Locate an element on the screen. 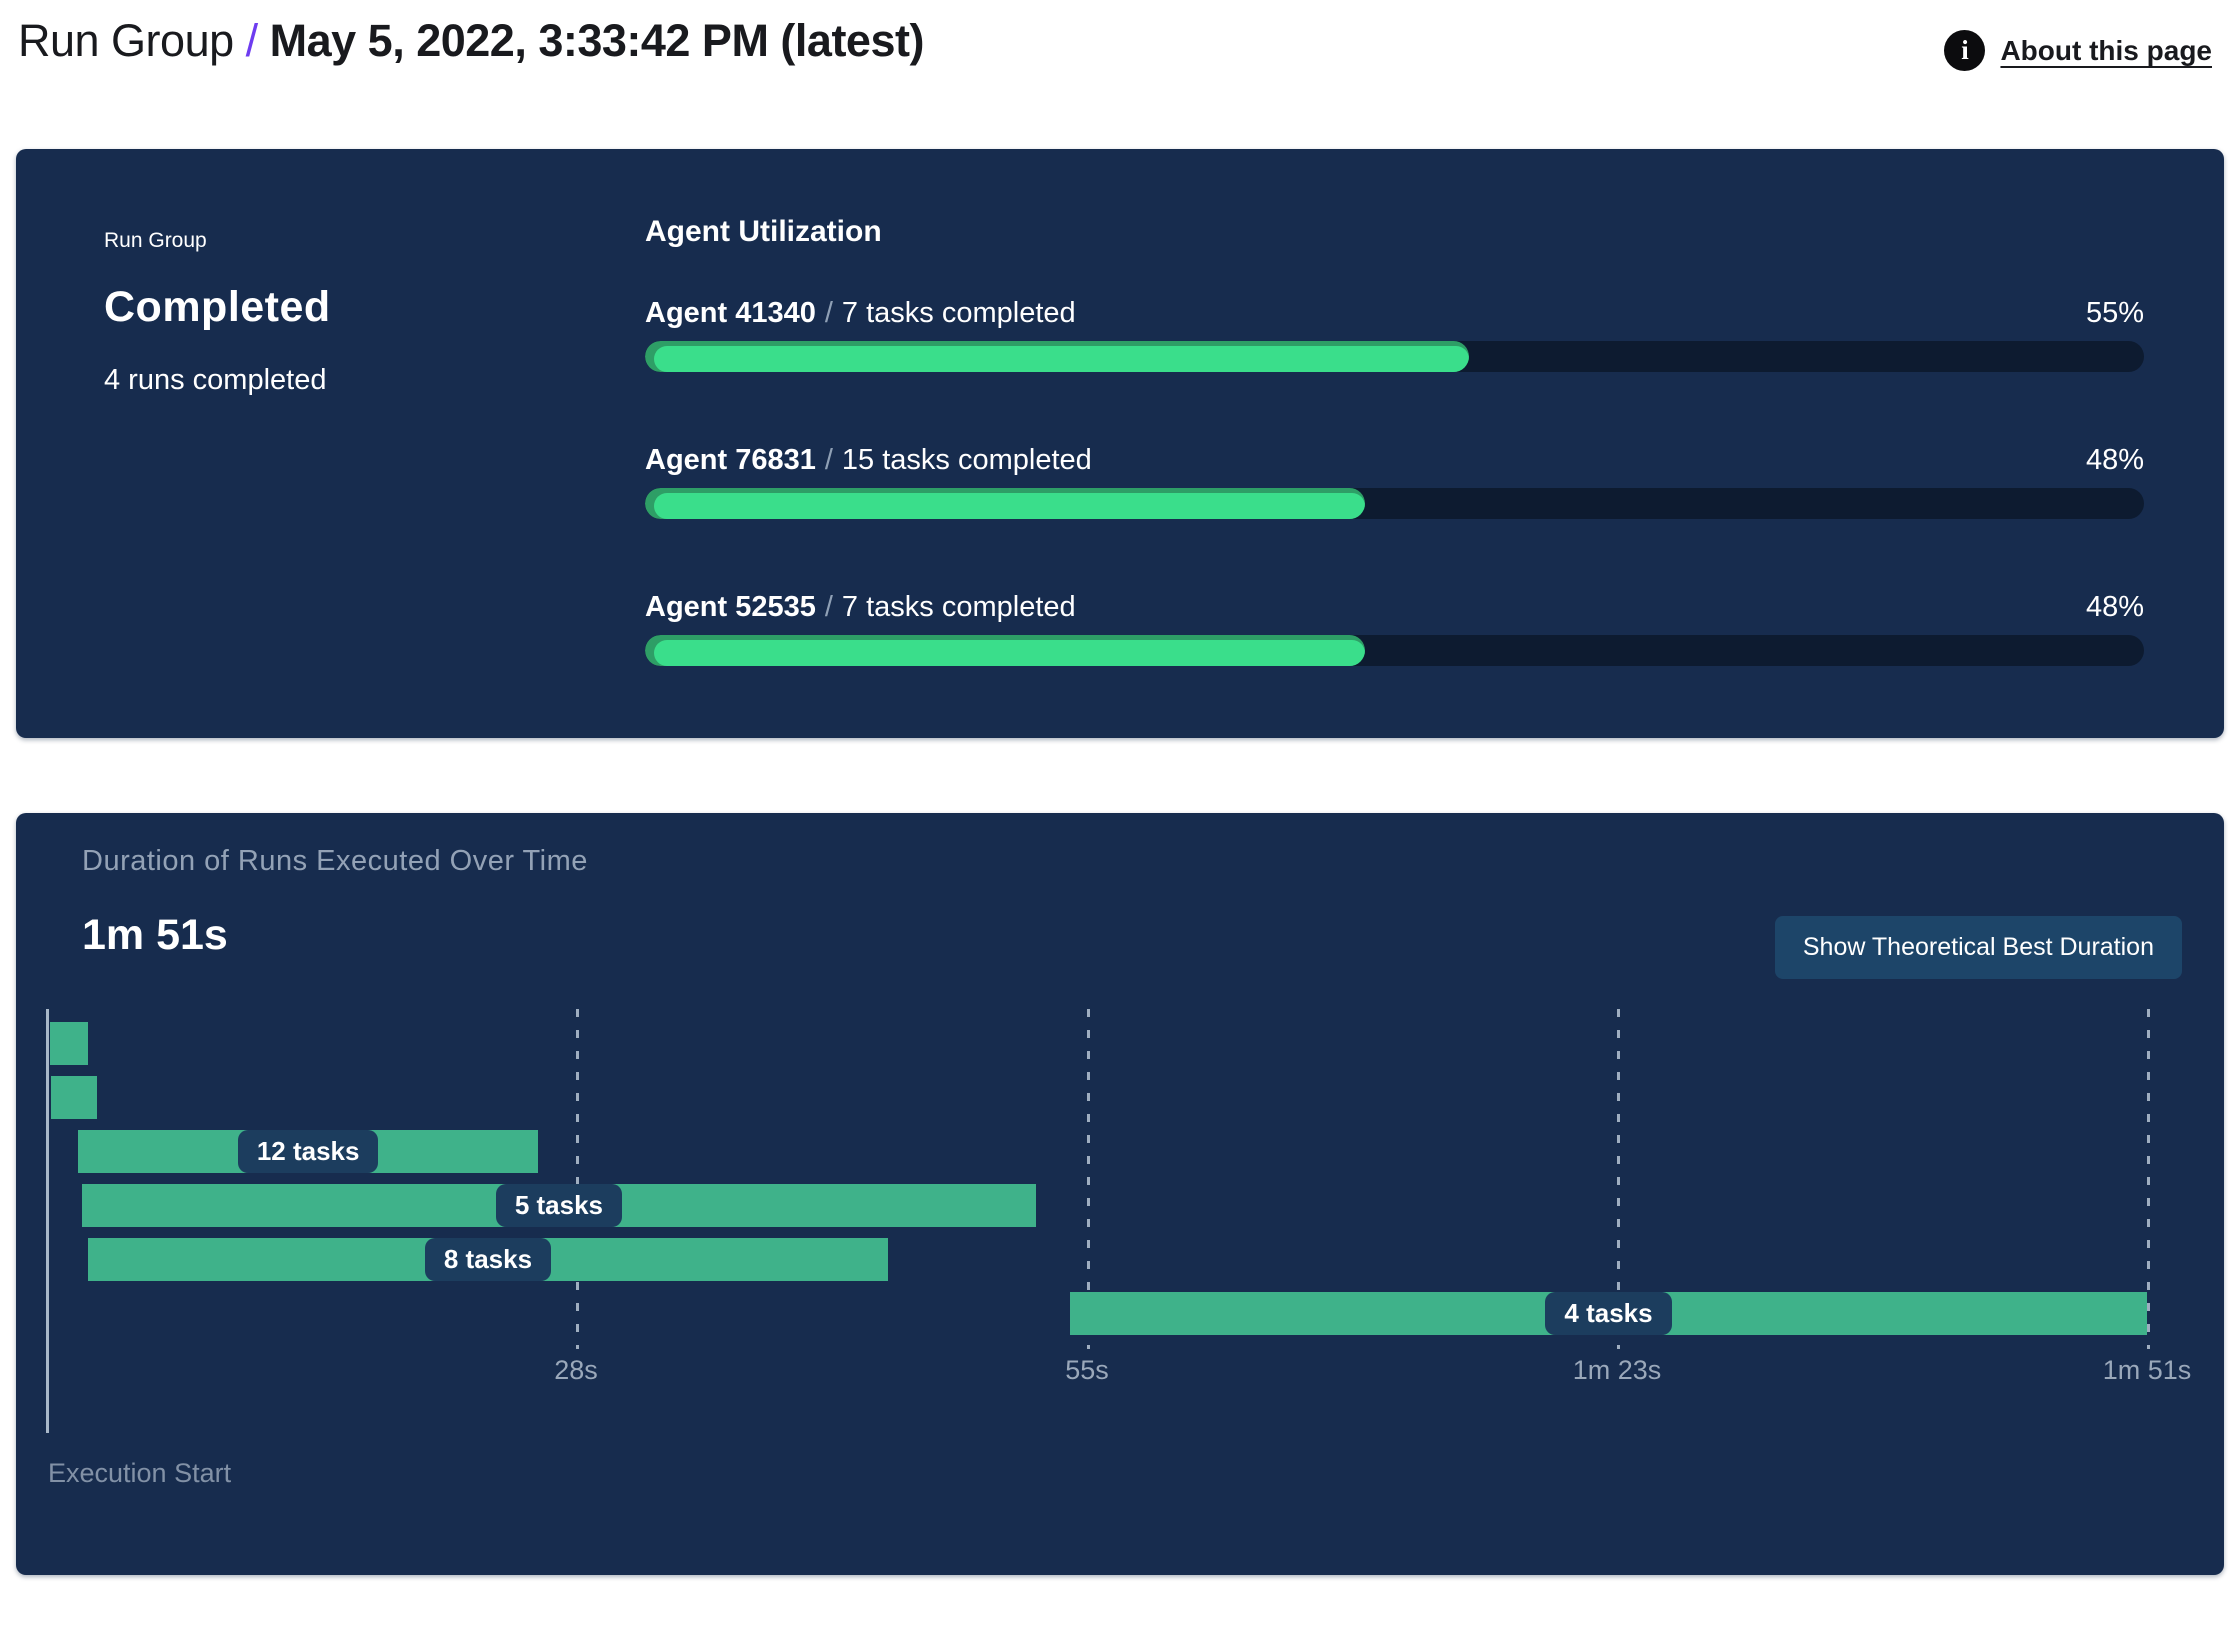 The width and height of the screenshot is (2240, 1626). agent-label: Agent 41340/7 tasks completed is located at coordinates (860, 313).